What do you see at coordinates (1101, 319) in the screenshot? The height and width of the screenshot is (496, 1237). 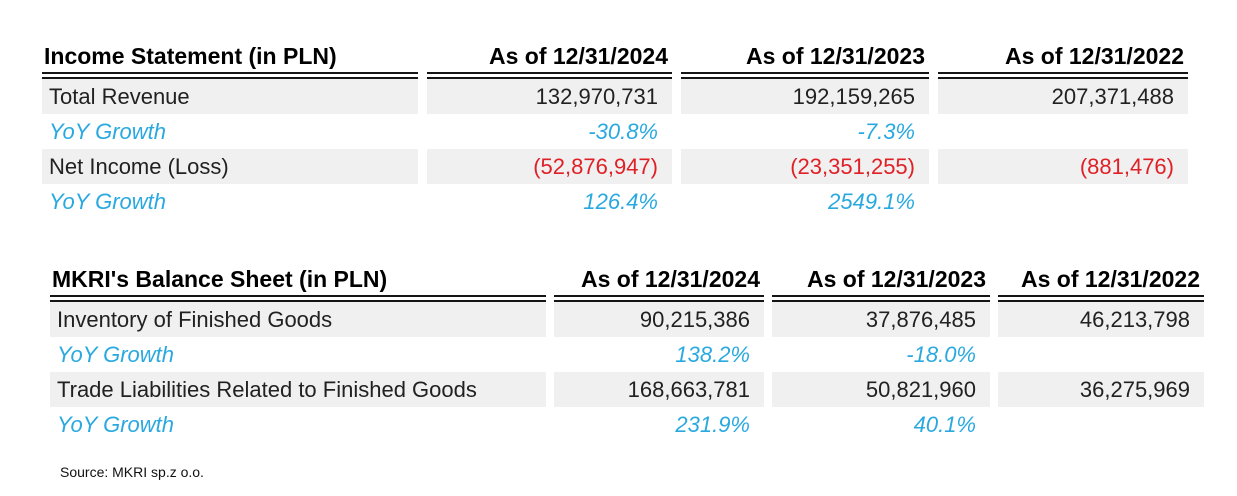 I see `value-cell: 46,213,798` at bounding box center [1101, 319].